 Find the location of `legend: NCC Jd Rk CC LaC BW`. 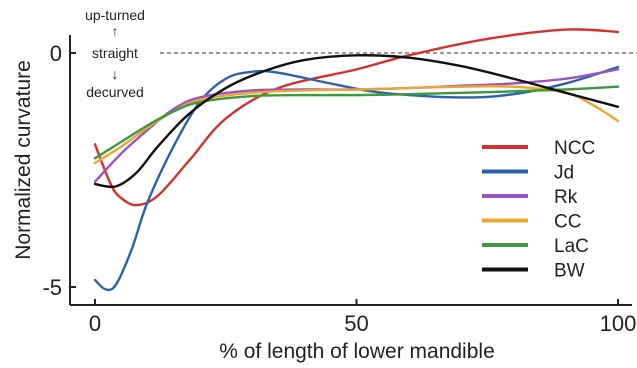

legend: NCC Jd Rk CC LaC BW is located at coordinates (538, 210).